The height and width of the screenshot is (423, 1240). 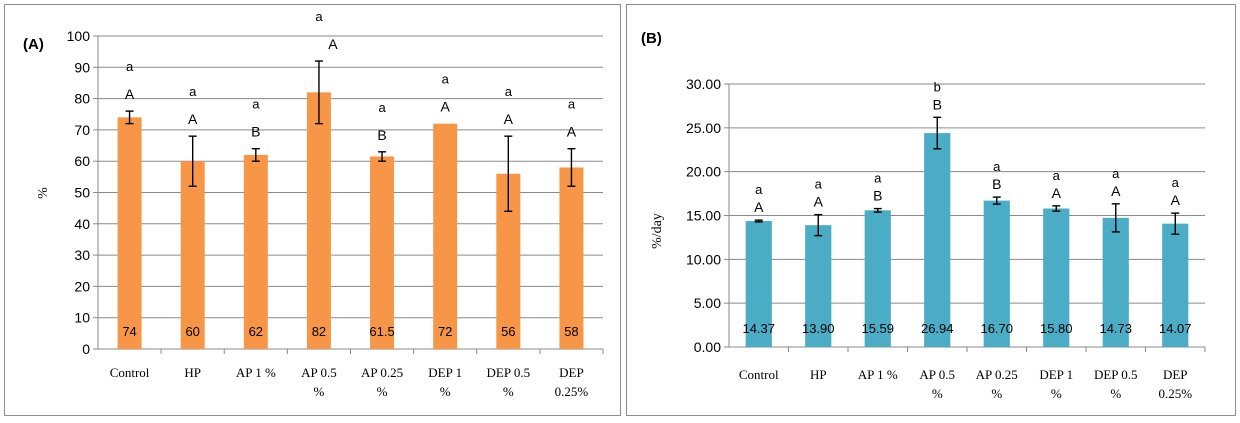 What do you see at coordinates (1115, 328) in the screenshot?
I see `data-label: 14.73` at bounding box center [1115, 328].